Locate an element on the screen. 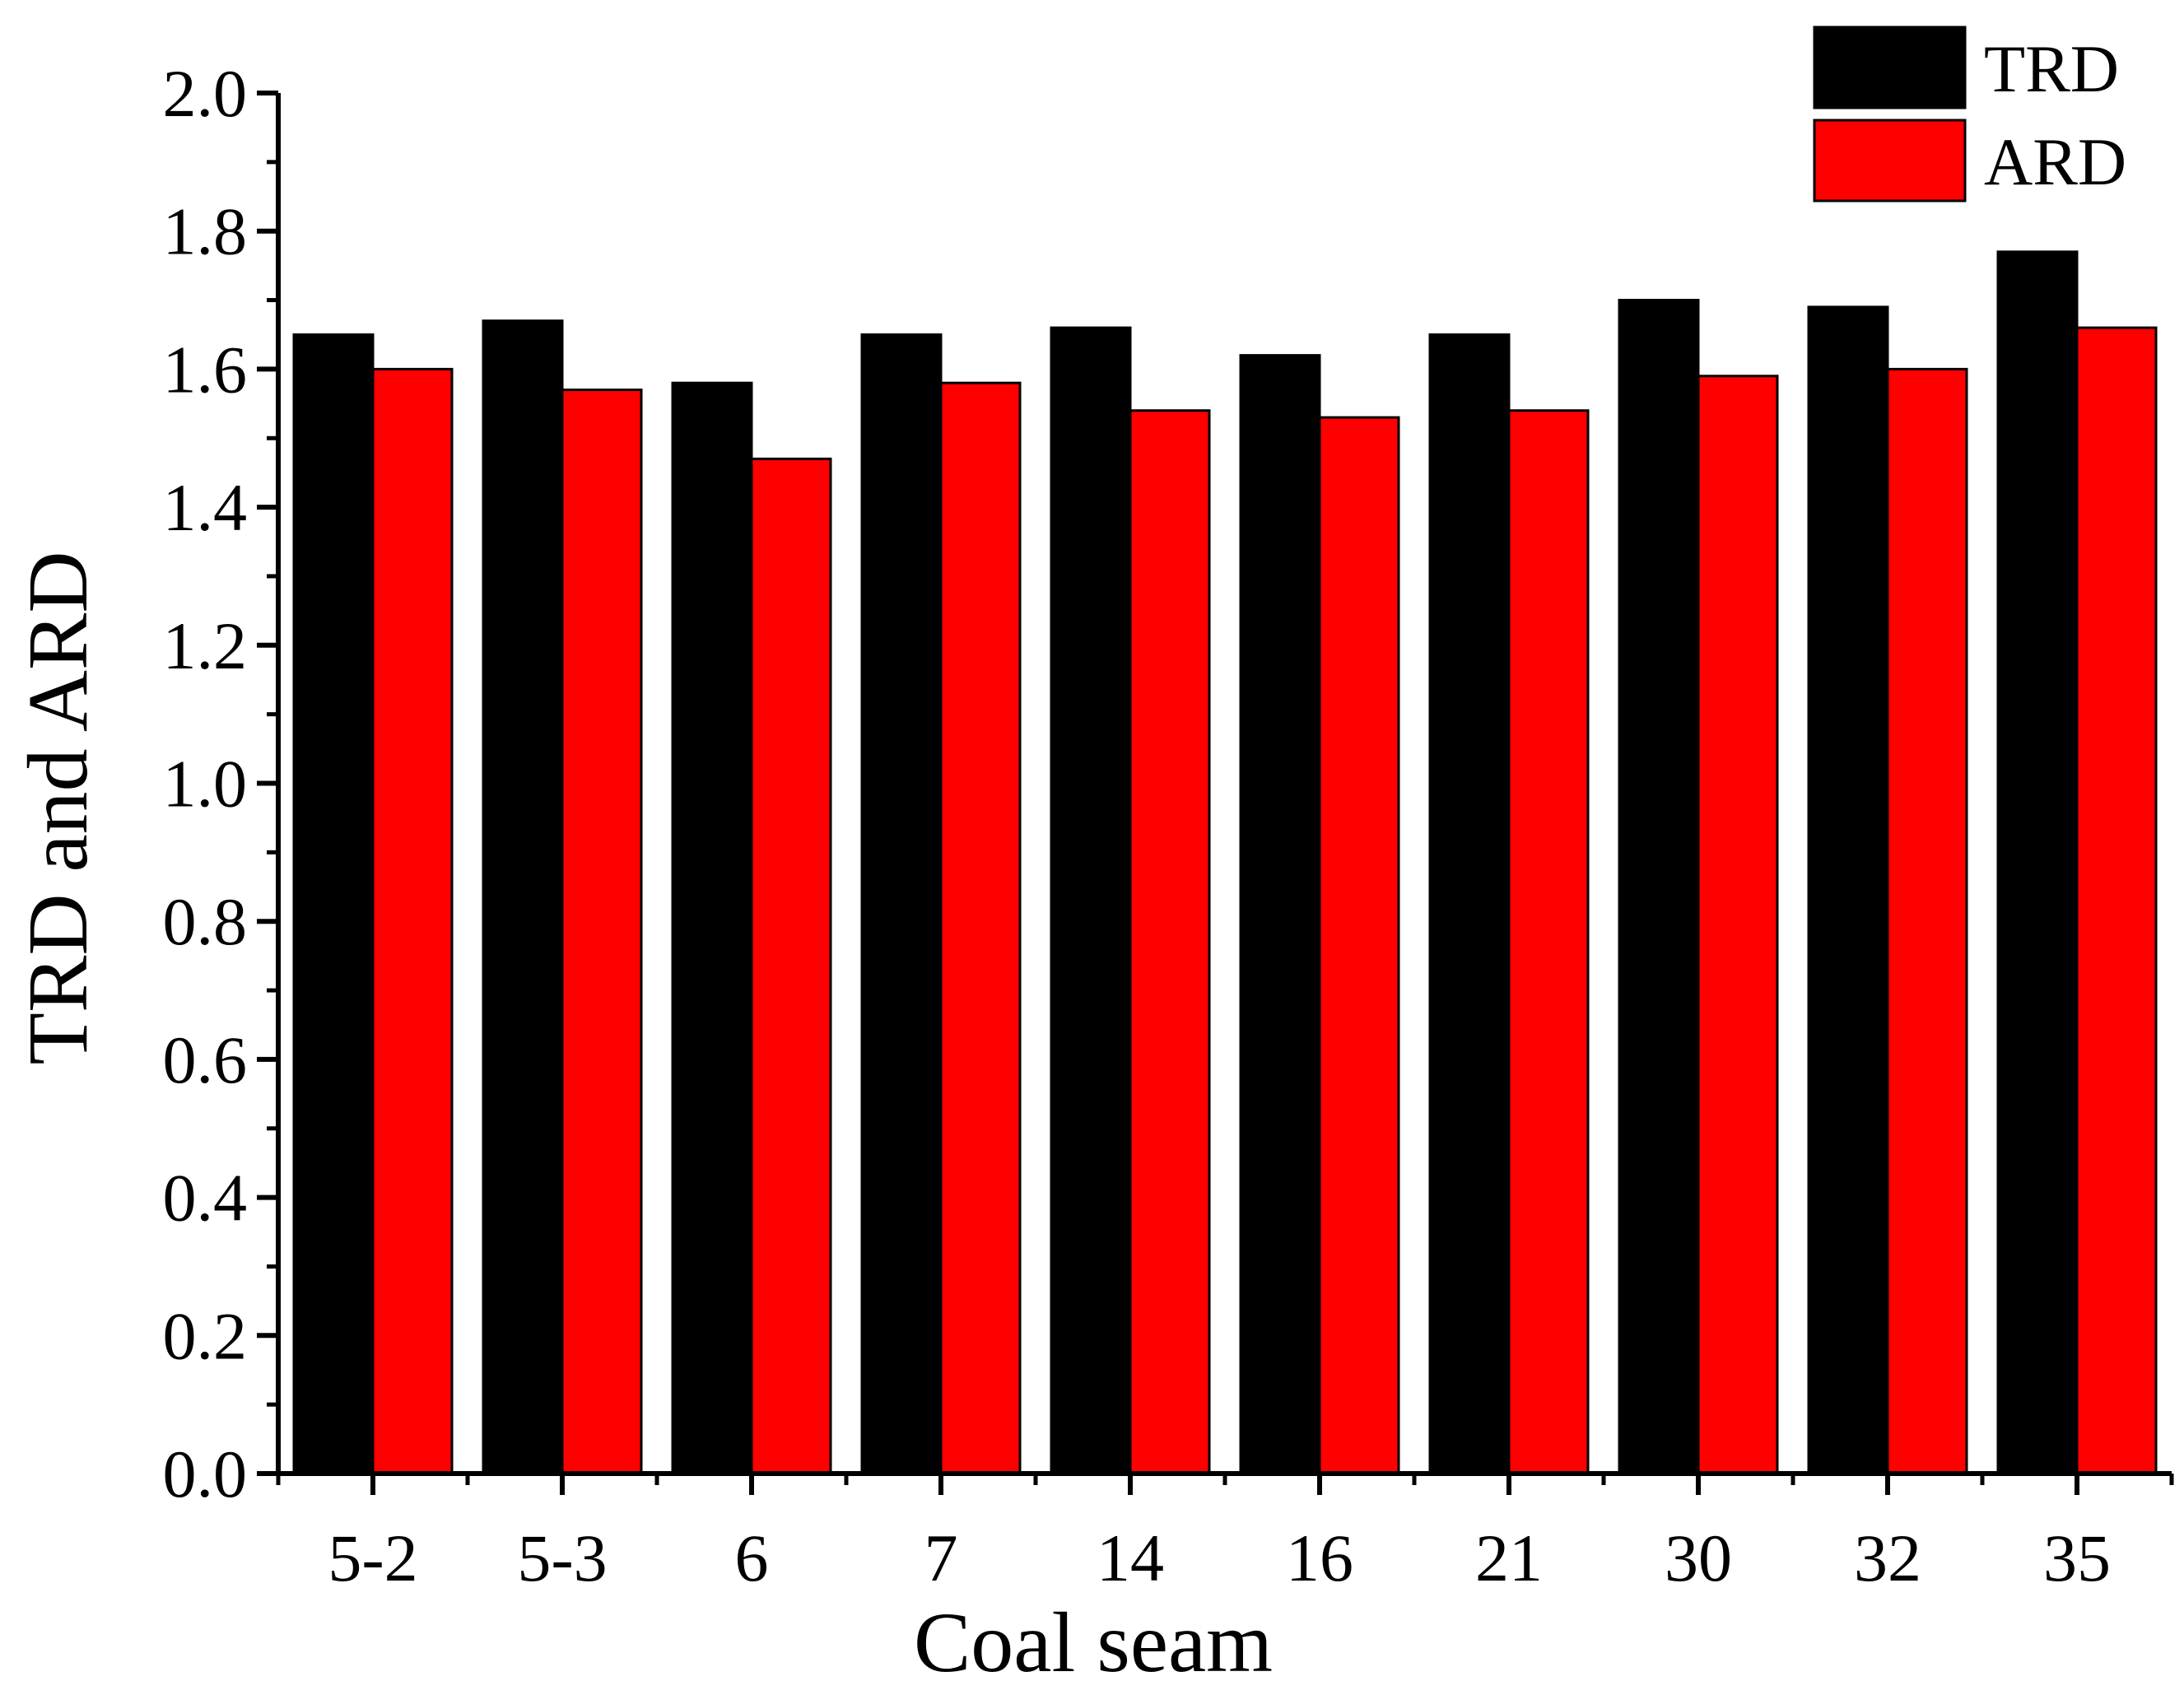 The image size is (2184, 1695). x-tick-label: 5-2 is located at coordinates (372, 1557).